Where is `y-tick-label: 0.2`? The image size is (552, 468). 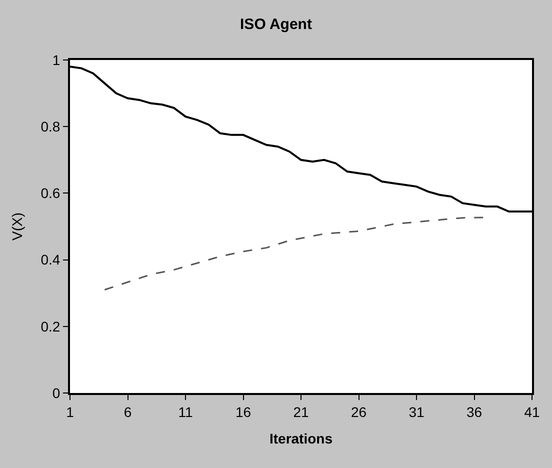
y-tick-label: 0.2 is located at coordinates (50, 326).